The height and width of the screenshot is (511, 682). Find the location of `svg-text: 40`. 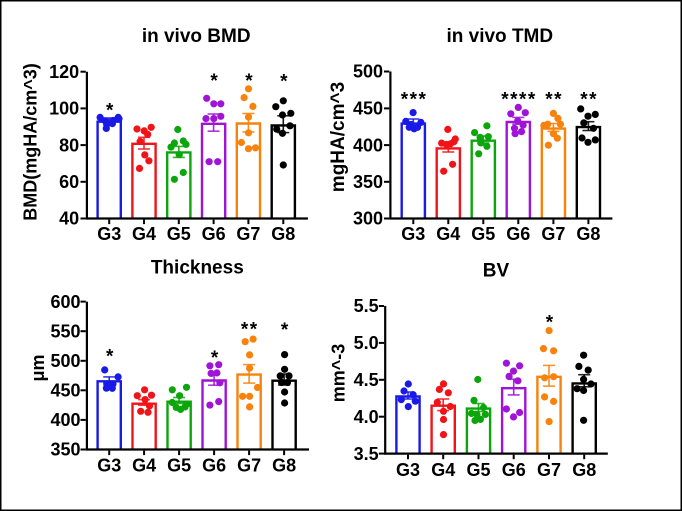

svg-text: 40 is located at coordinates (69, 219).